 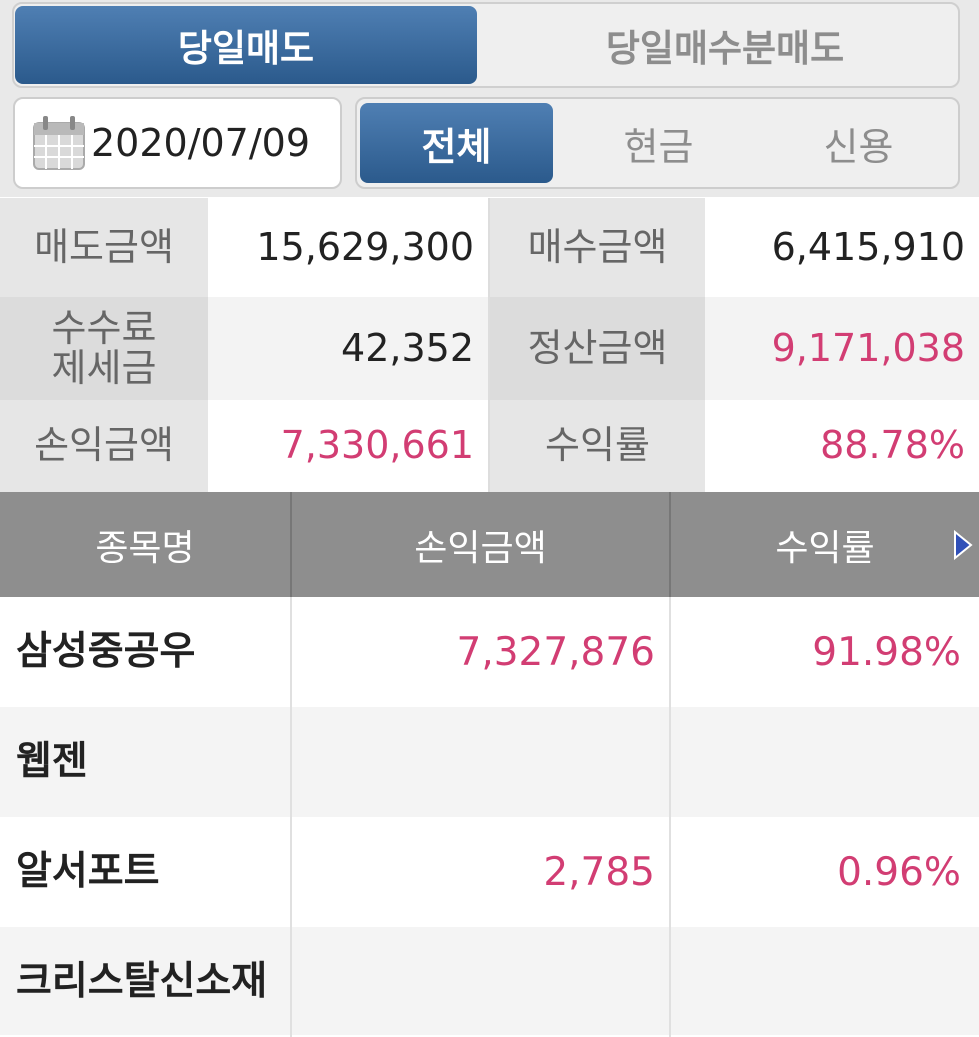 What do you see at coordinates (858, 146) in the screenshot?
I see `filter: 신용` at bounding box center [858, 146].